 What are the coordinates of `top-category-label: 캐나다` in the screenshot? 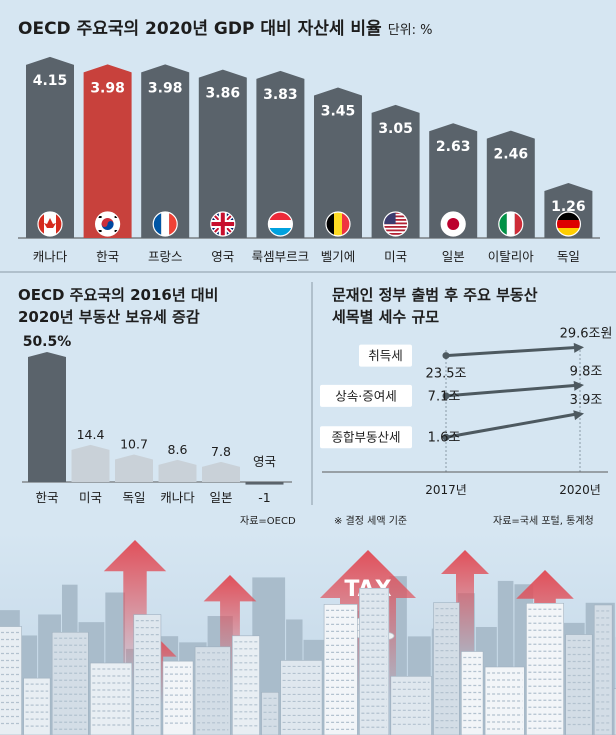 It's located at (50, 256).